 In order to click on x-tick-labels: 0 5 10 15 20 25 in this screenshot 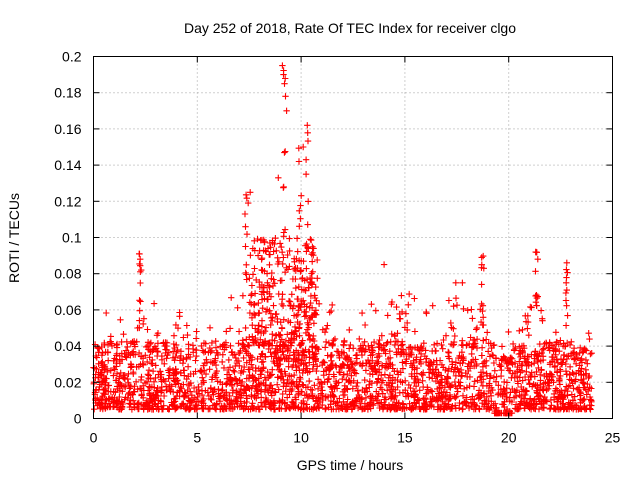, I will do `click(355, 438)`.